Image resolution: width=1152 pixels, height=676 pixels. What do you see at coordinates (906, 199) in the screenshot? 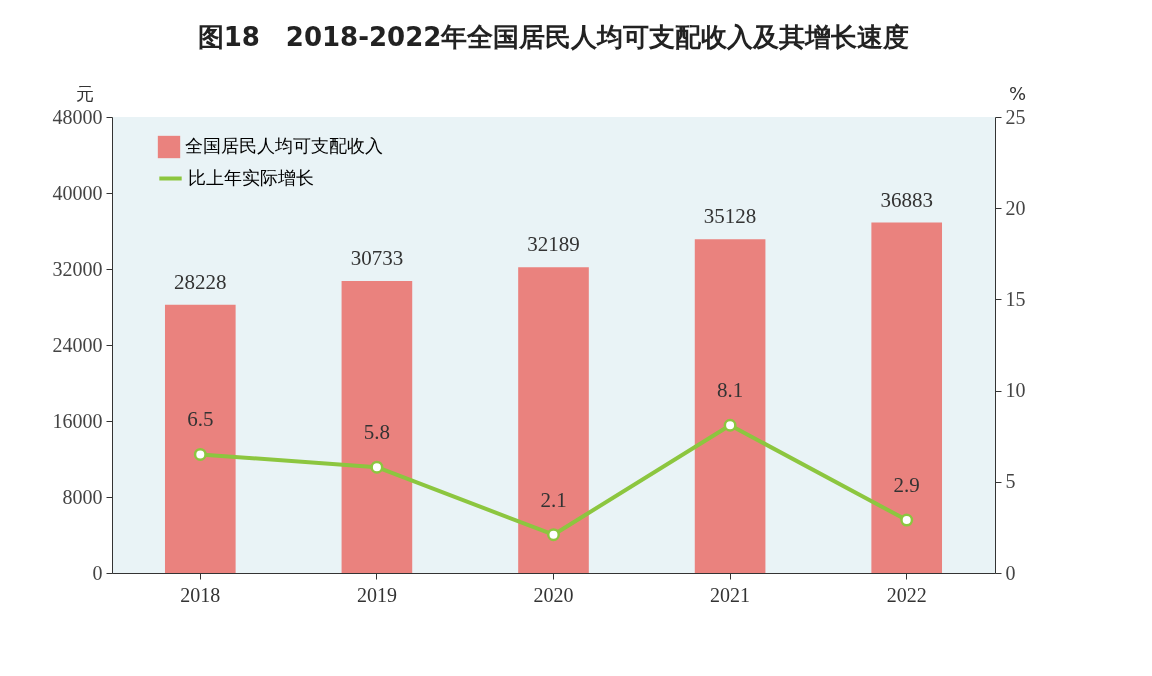
I see `data-label: 36883` at bounding box center [906, 199].